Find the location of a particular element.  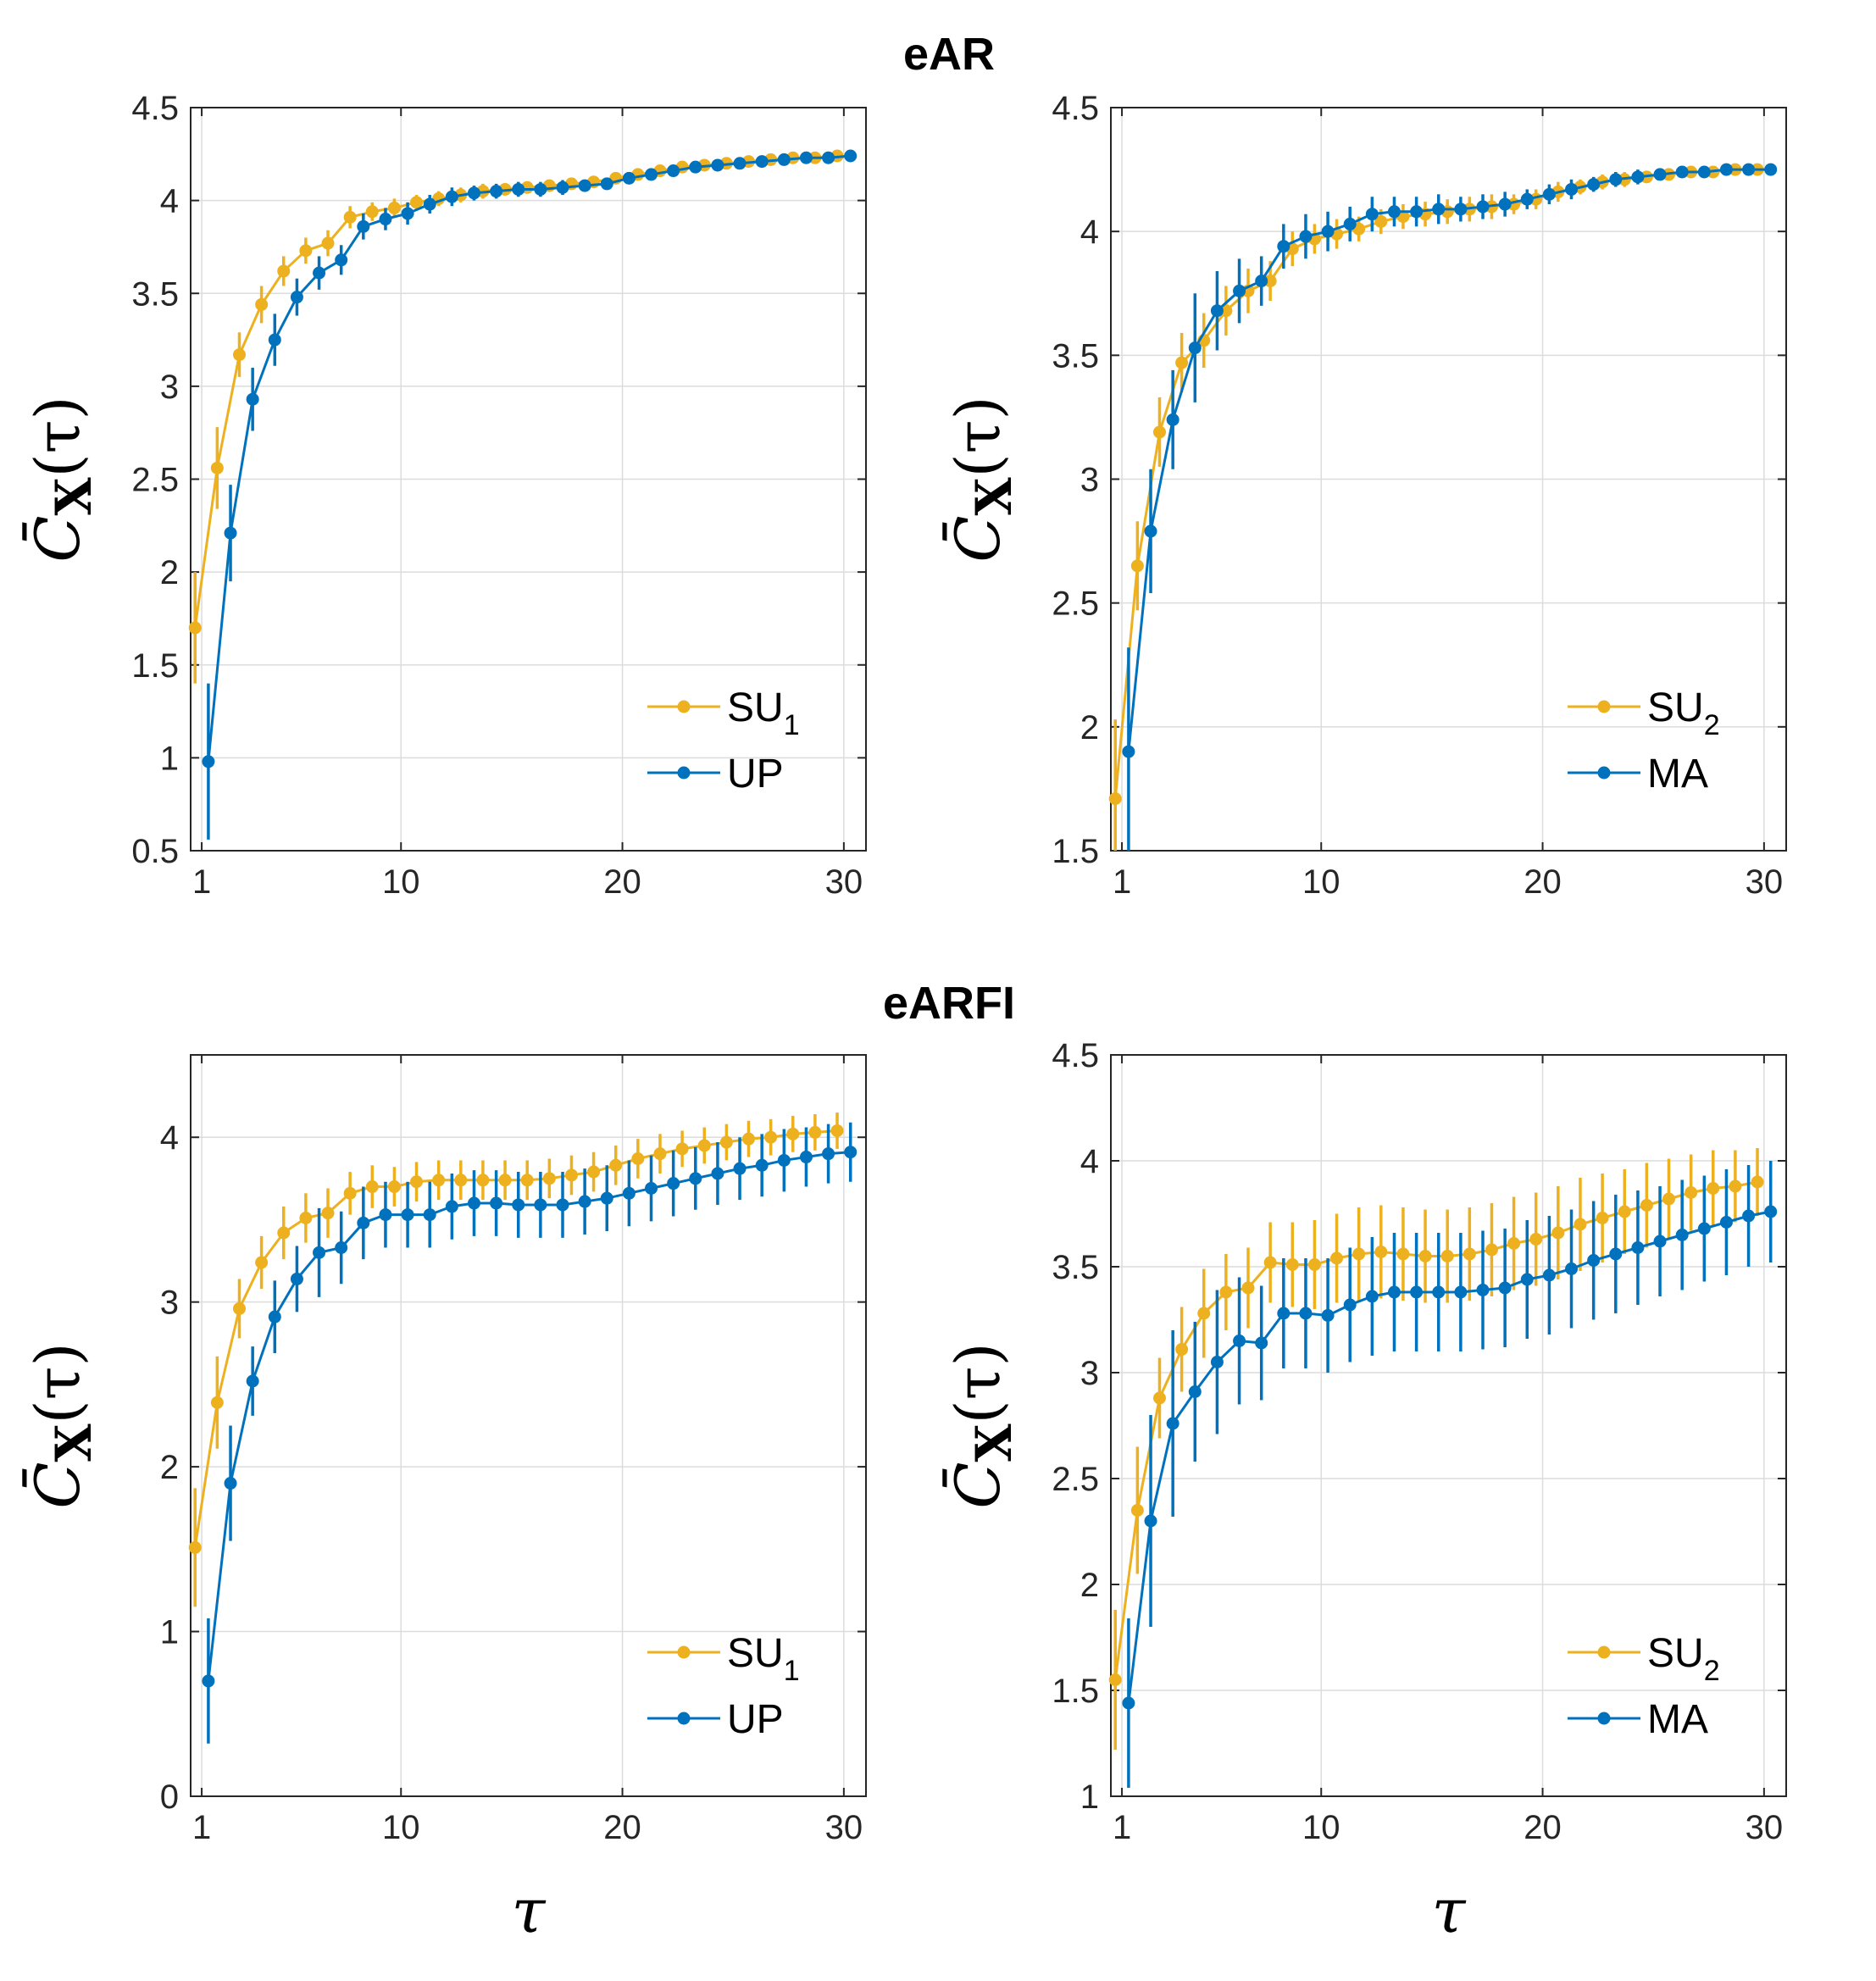

y-tick-label: 3.5 is located at coordinates (1075, 1267).